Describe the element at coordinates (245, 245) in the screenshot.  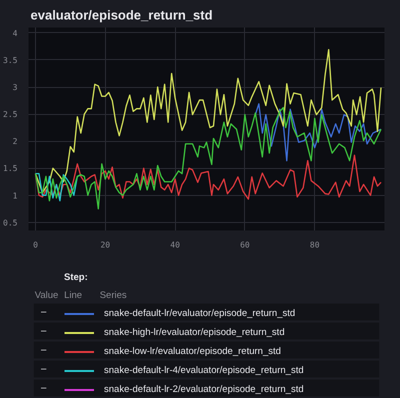
I see `x-tick-label: 60` at that location.